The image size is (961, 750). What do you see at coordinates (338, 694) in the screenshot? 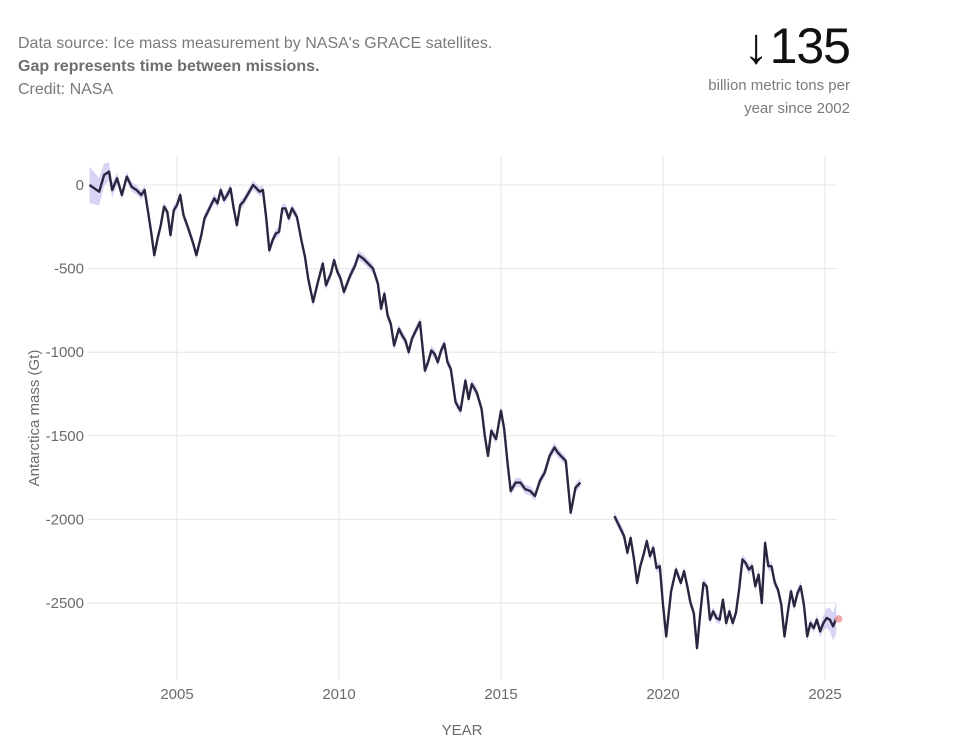
I see `x-tick-label: 2010` at bounding box center [338, 694].